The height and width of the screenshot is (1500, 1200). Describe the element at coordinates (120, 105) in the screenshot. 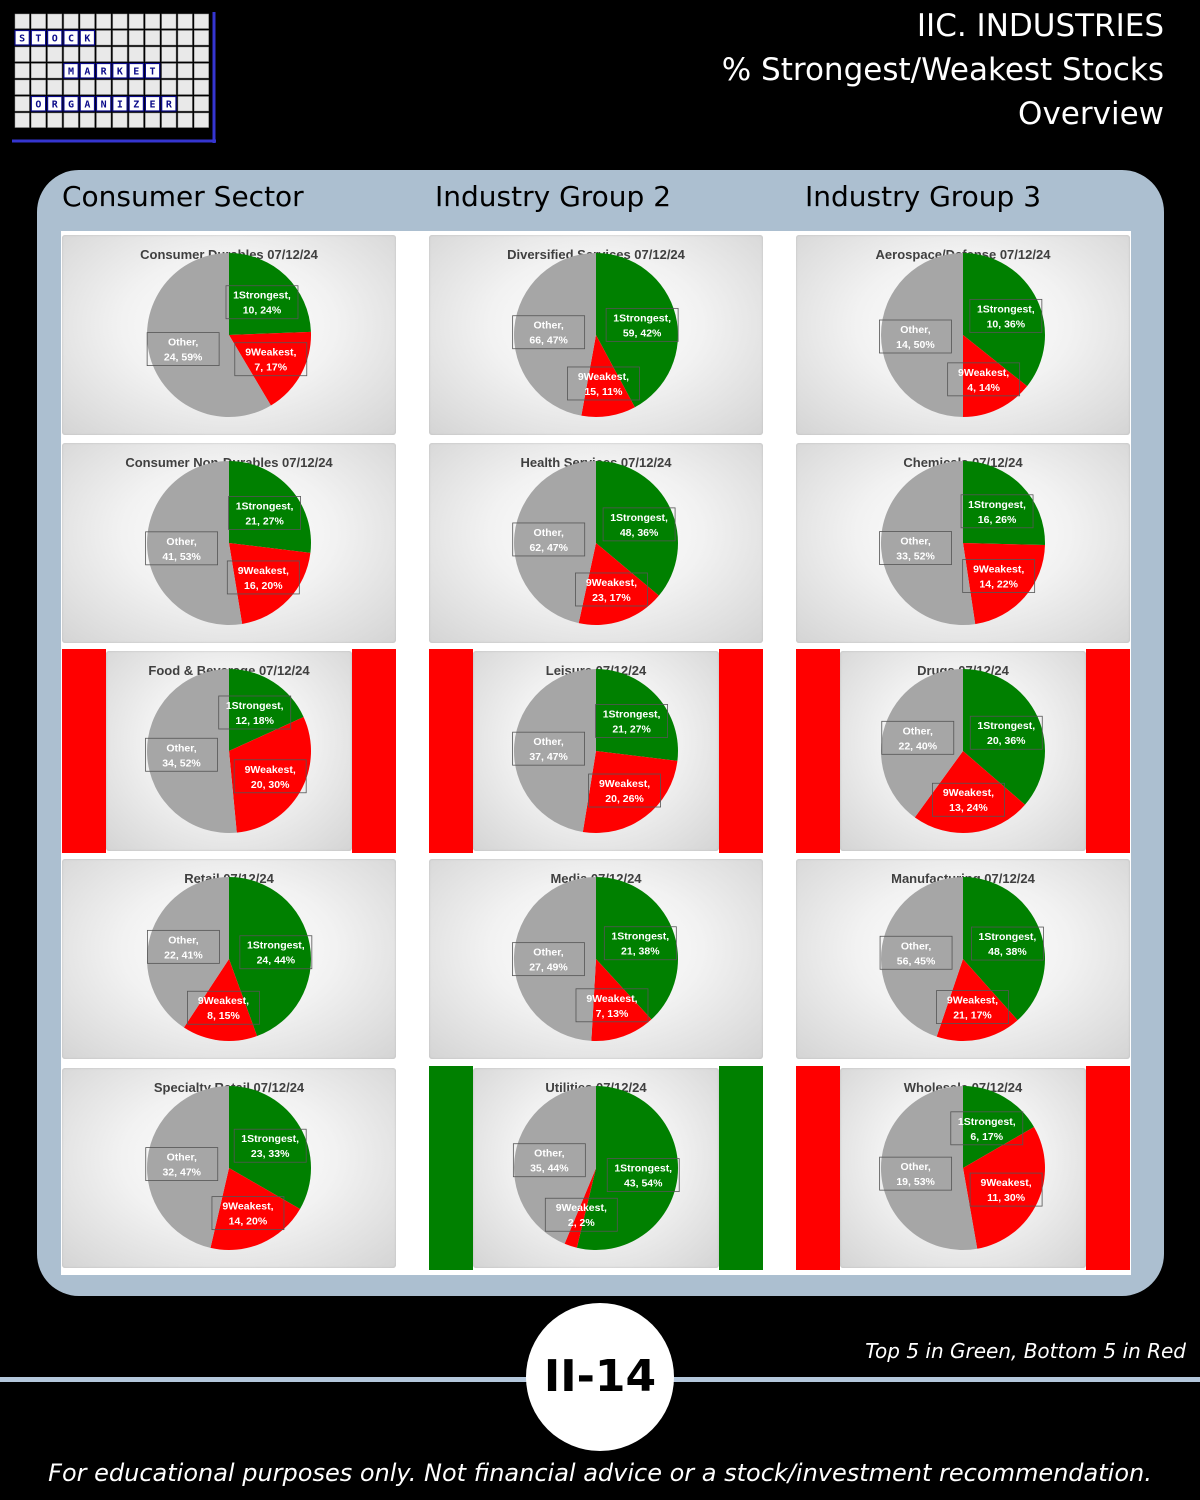

I see `logo-letter: I` at that location.